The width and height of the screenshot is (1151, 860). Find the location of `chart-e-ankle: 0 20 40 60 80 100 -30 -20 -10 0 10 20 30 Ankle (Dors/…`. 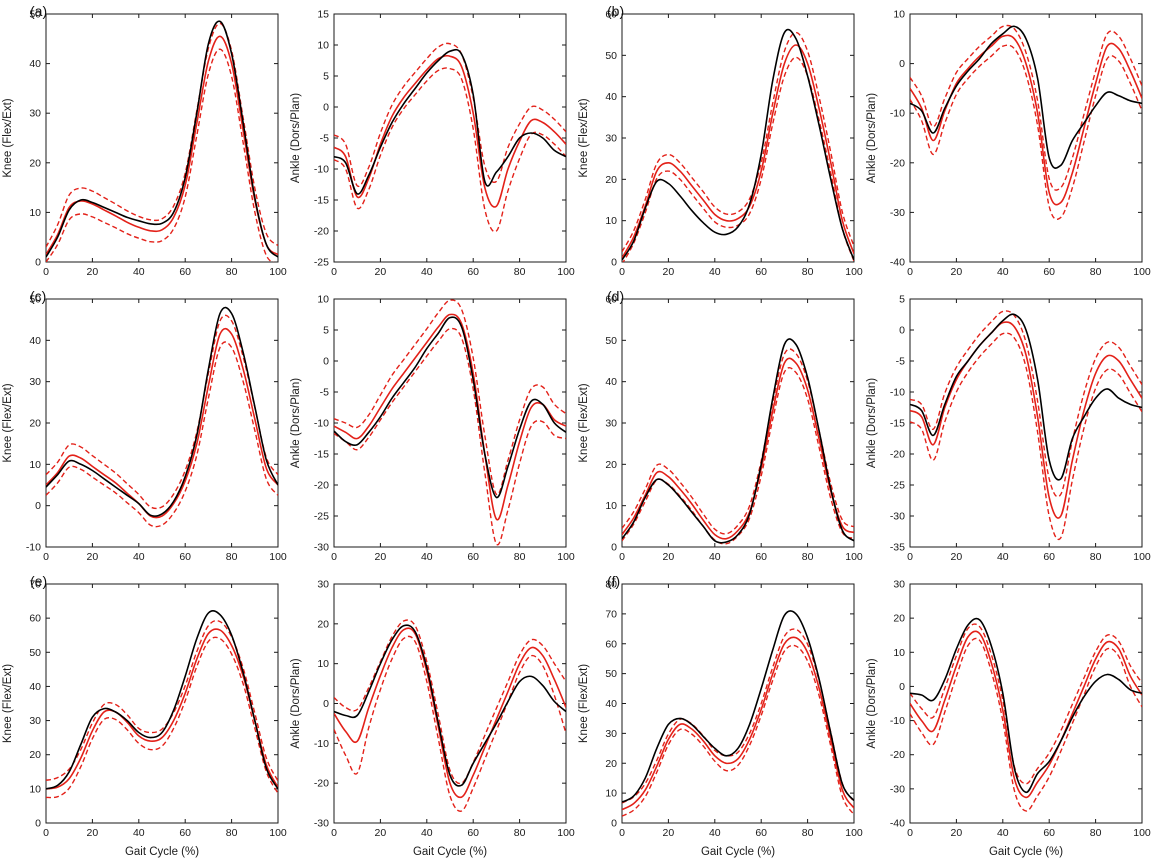

chart-e-ankle: 0 20 40 60 80 100 -30 -20 -10 0 10 20 30 Ankle (Dors/… is located at coordinates (432, 715).